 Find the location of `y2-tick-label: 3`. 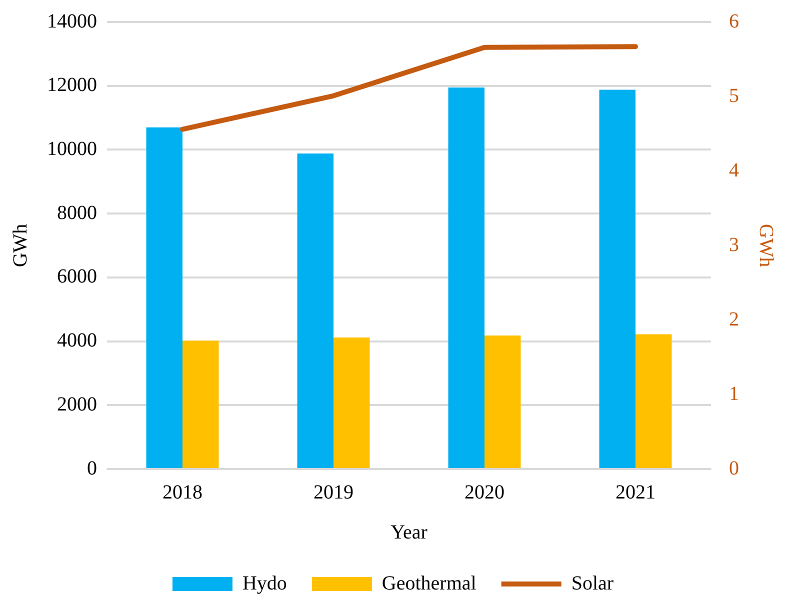

y2-tick-label: 3 is located at coordinates (734, 245).